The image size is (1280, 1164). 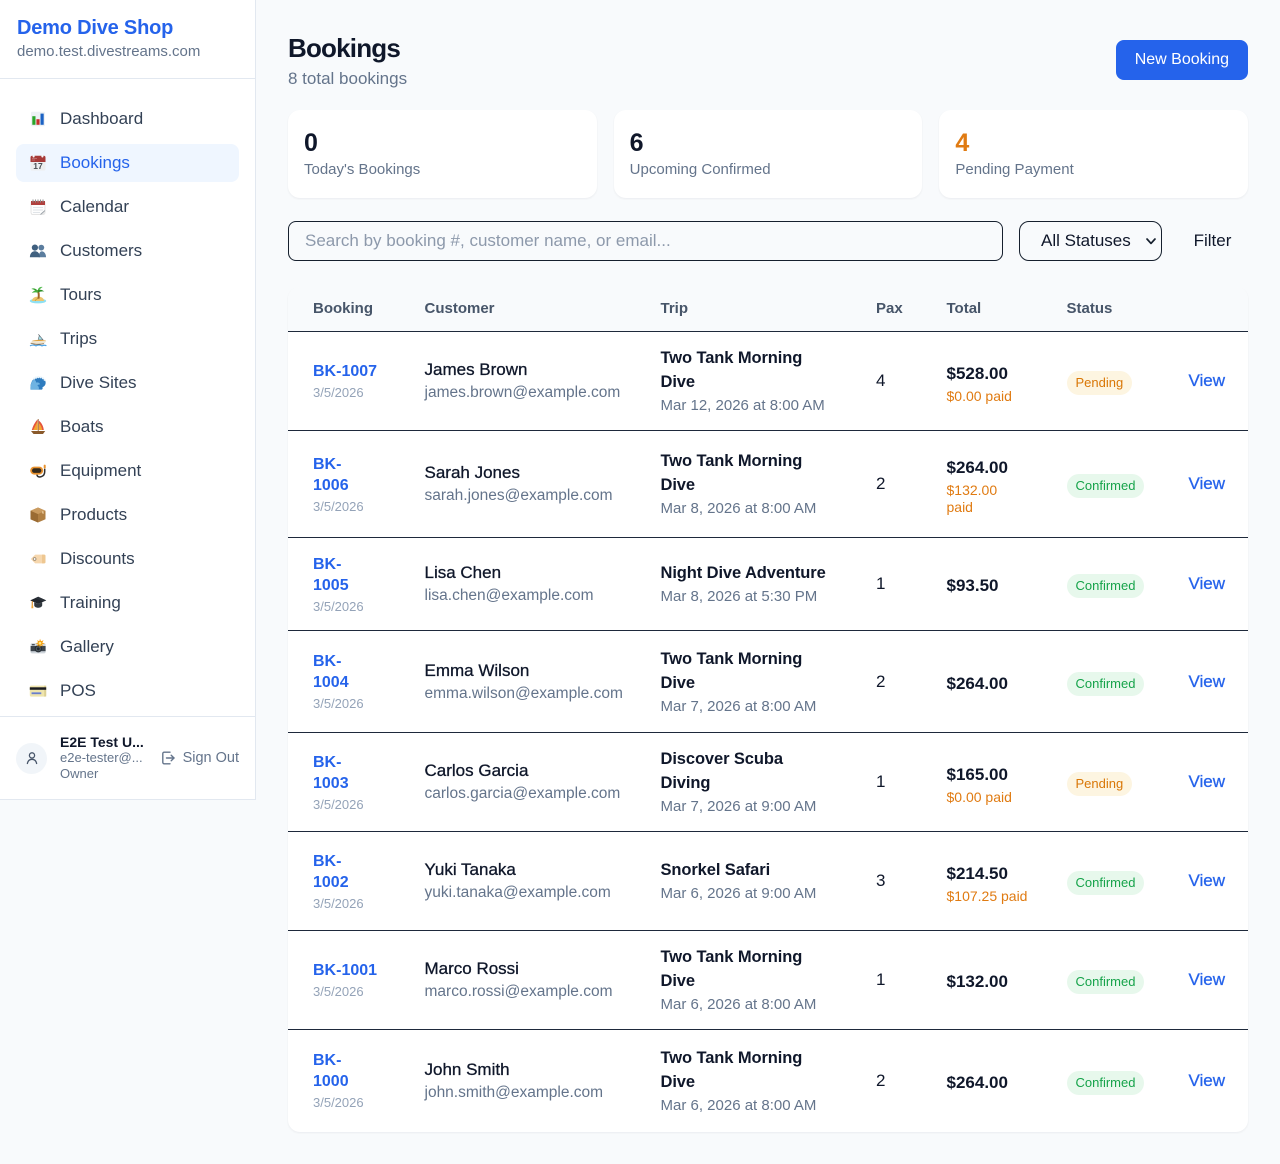 I want to click on svg-text: 17, so click(x=38, y=166).